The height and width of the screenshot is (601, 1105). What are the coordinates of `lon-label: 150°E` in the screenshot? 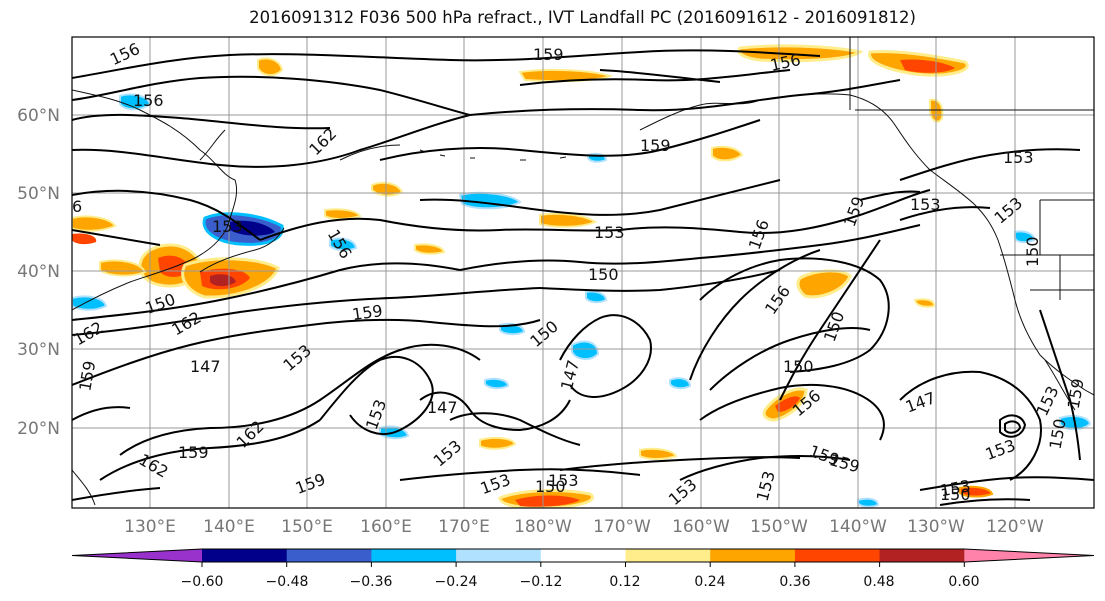 It's located at (307, 527).